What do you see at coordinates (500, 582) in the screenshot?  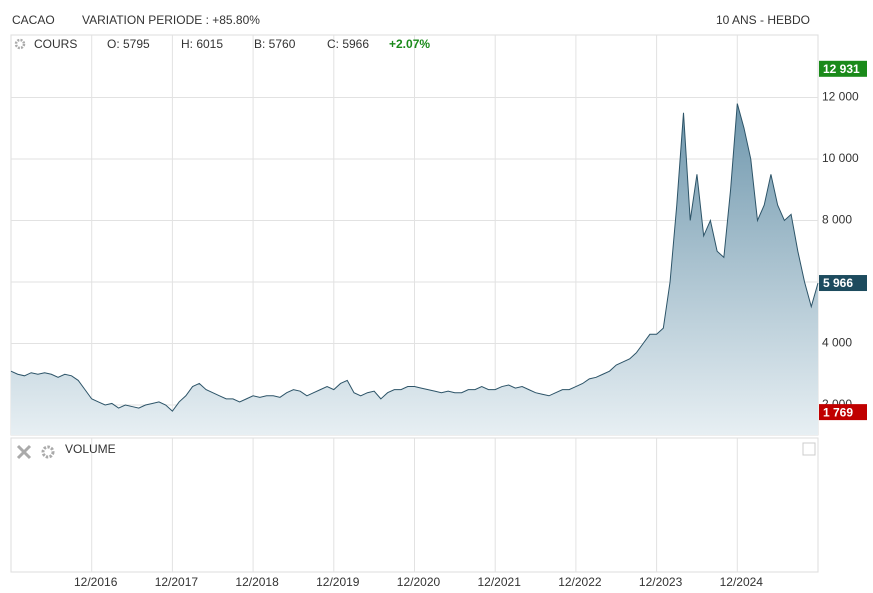 I see `x-tick-label: 12/2021` at bounding box center [500, 582].